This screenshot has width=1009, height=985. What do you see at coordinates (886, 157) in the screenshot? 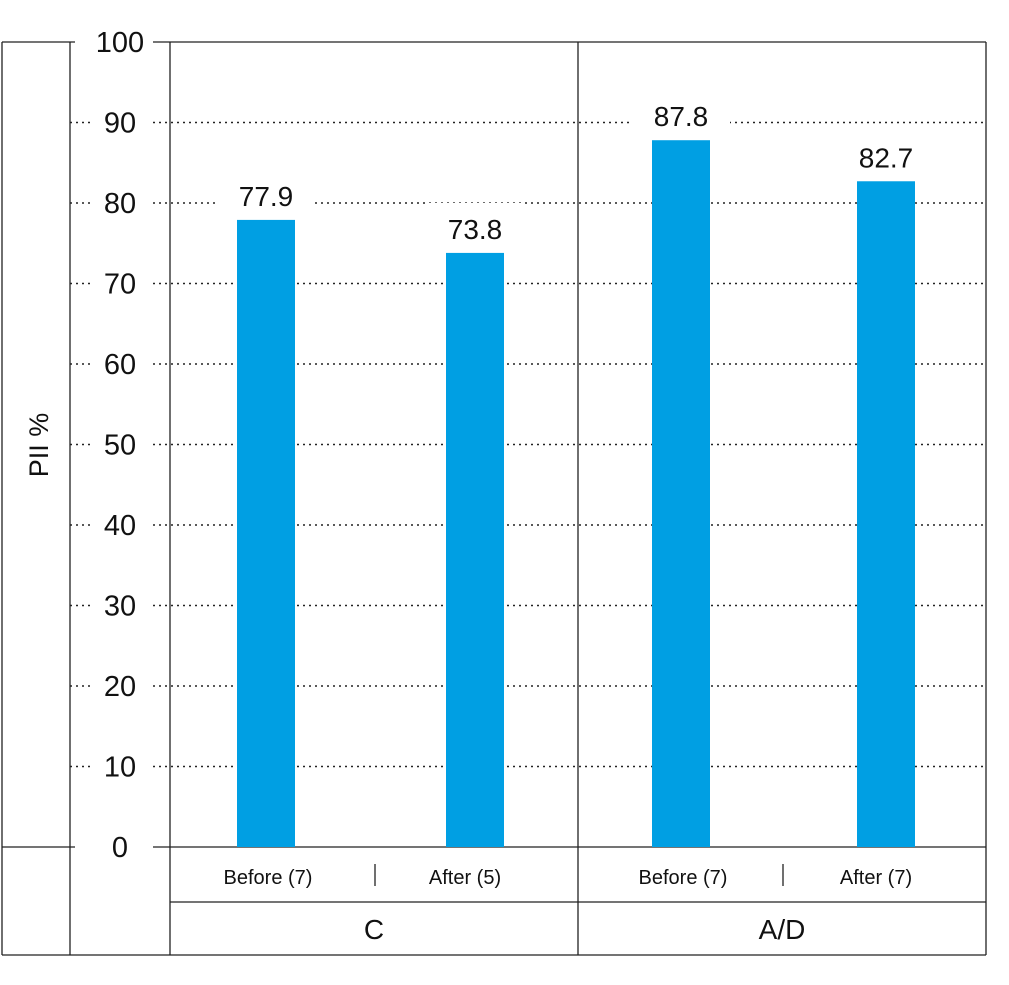
I see `bar-value-label: 82.7` at bounding box center [886, 157].